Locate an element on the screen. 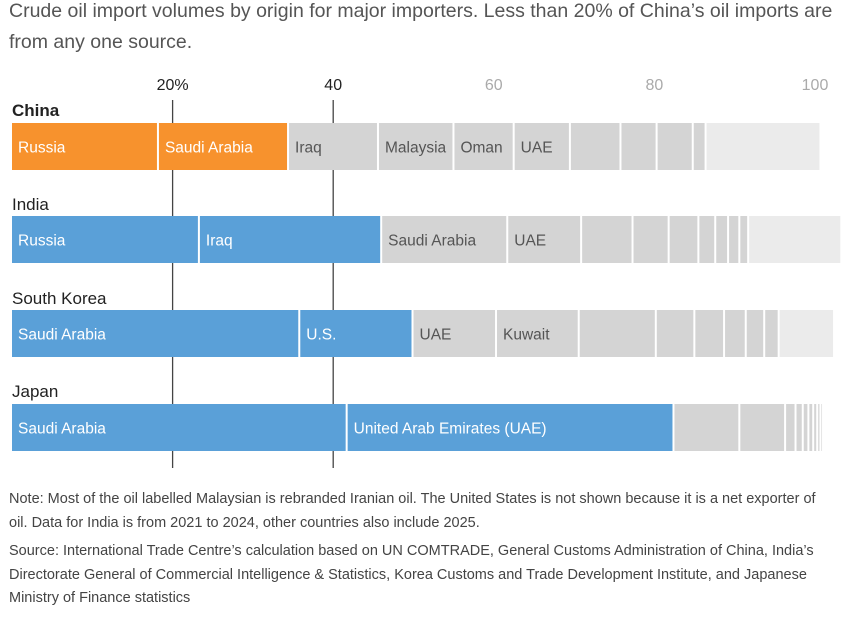 The image size is (849, 641). row-label-china: China is located at coordinates (36, 110).